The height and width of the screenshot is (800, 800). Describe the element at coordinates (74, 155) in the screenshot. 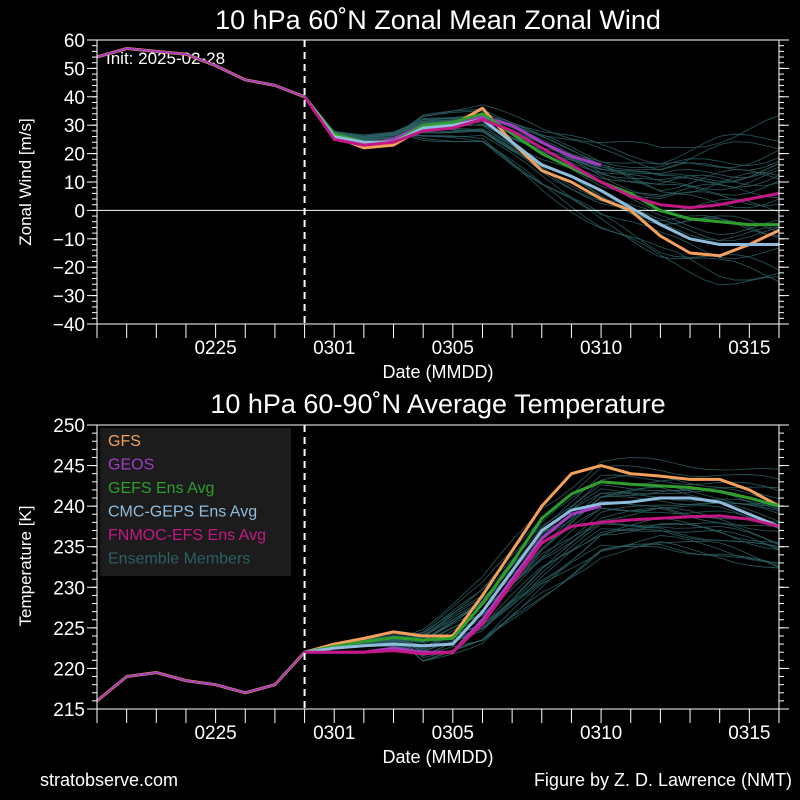

I see `y-tick-label: 20` at that location.